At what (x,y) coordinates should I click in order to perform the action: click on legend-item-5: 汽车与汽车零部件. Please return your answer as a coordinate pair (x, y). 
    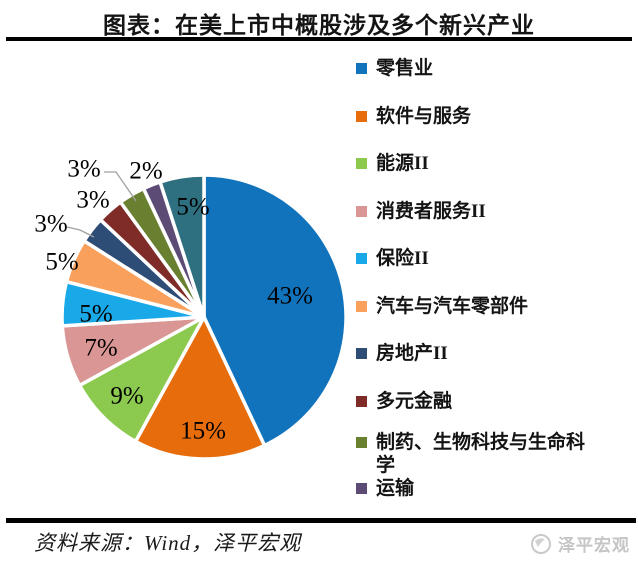
    Looking at the image, I should click on (473, 306).